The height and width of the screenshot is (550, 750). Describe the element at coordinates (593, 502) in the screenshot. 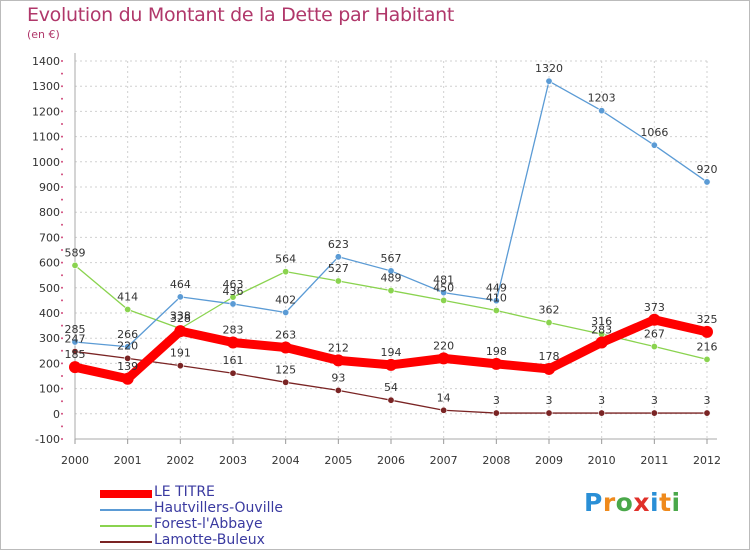

I see `logo-letter: P` at that location.